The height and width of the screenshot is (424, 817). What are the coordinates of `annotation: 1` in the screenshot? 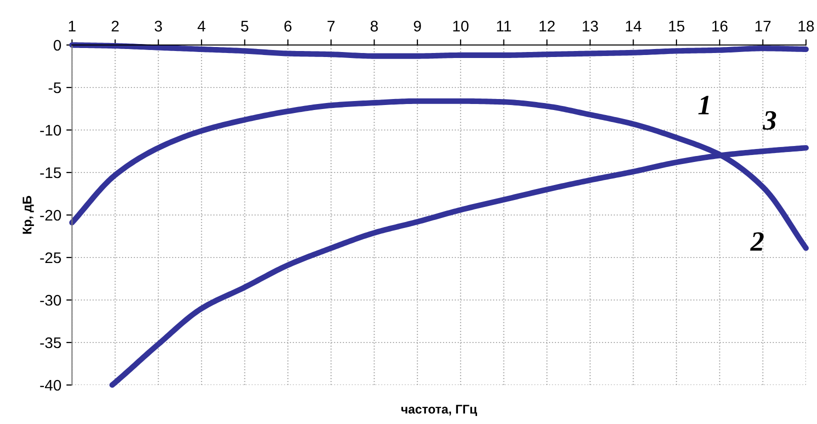 It's located at (703, 105).